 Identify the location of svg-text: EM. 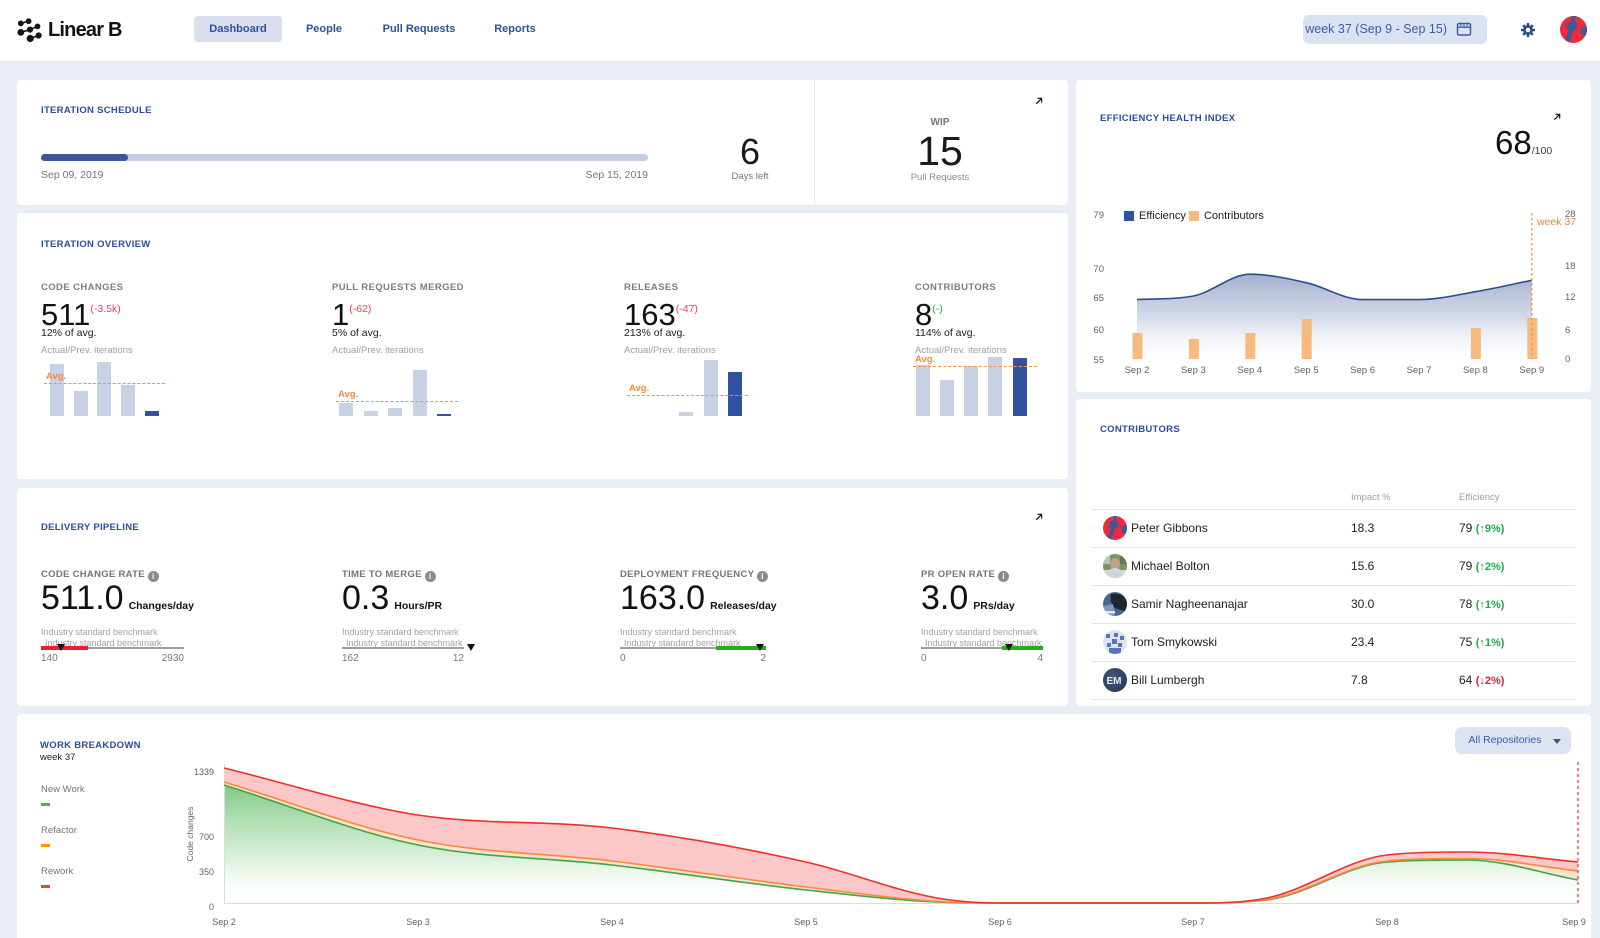
(1114, 681).